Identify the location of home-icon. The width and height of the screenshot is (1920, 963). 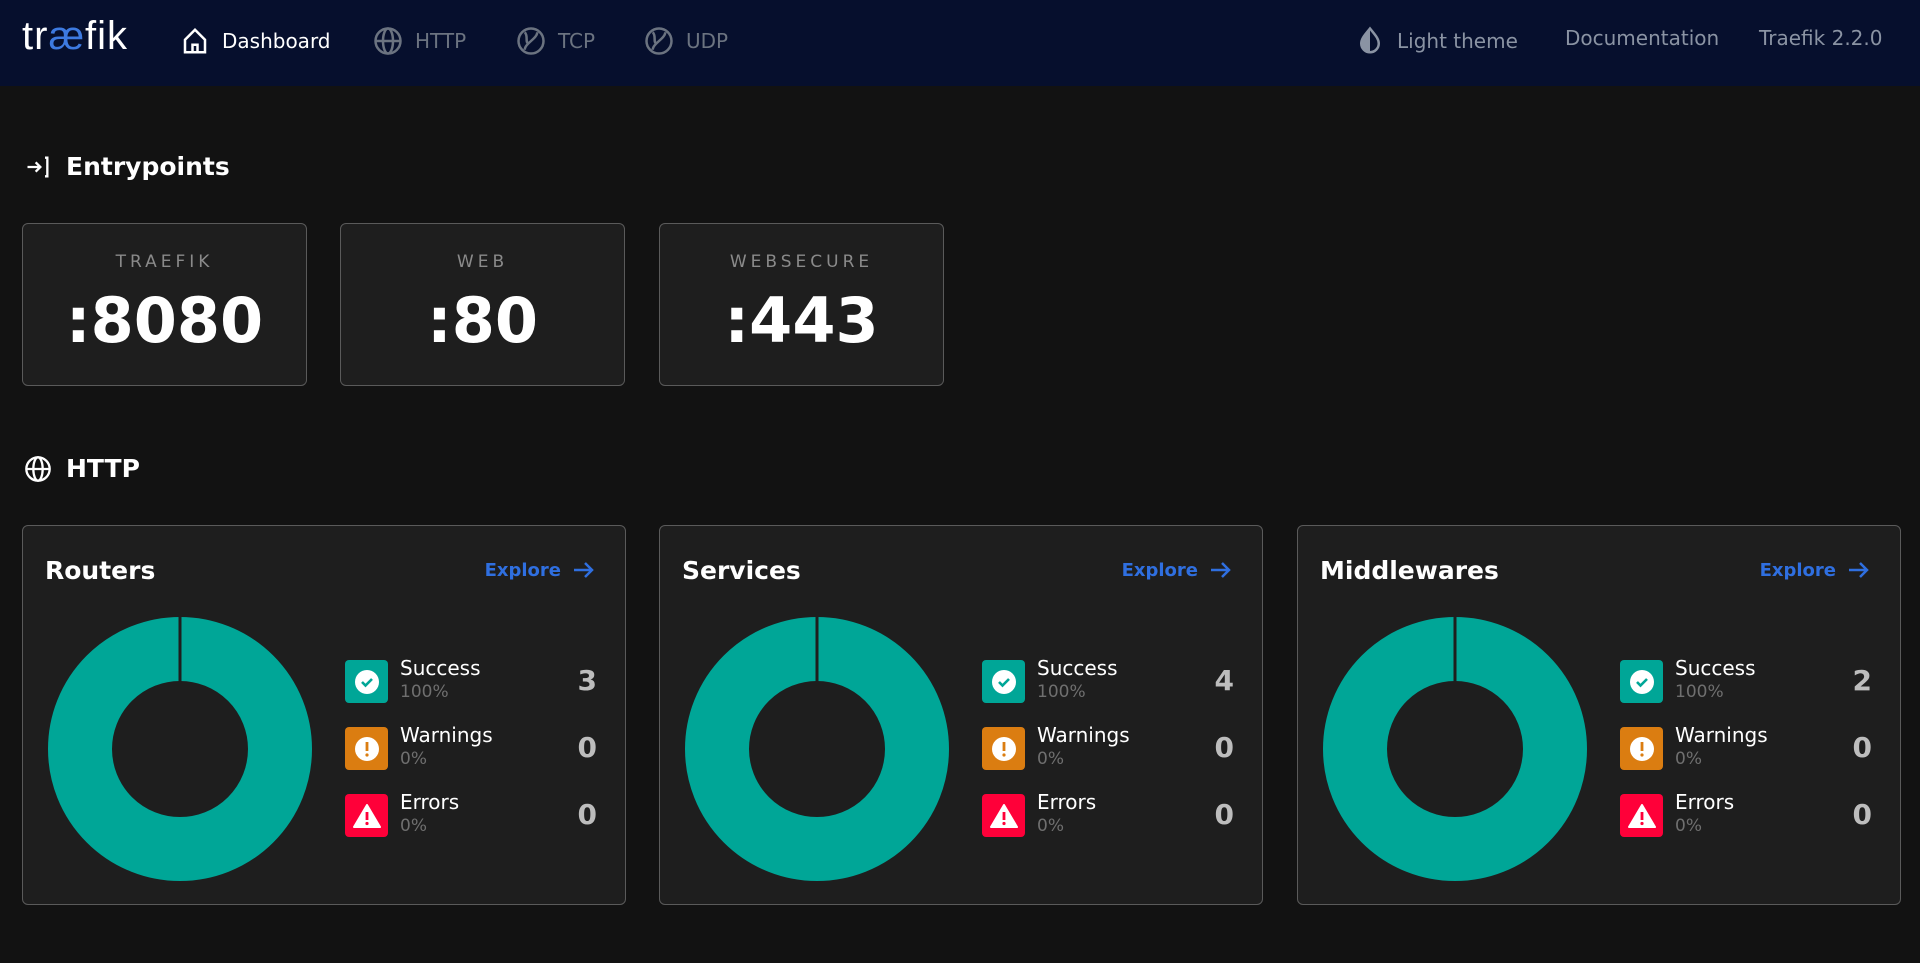
(195, 40).